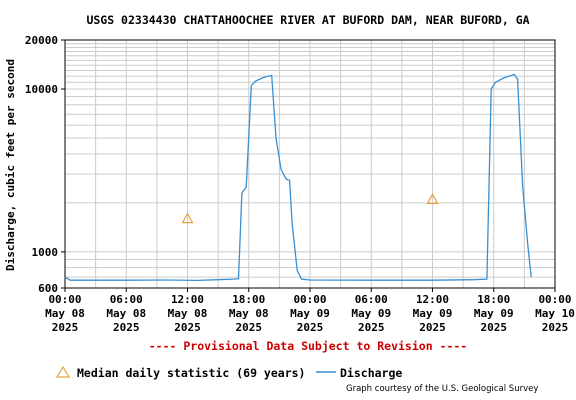 Image resolution: width=576 pixels, height=400 pixels. Describe the element at coordinates (191, 373) in the screenshot. I see `legend-median-label: Median daily statistic (69 years)` at that location.